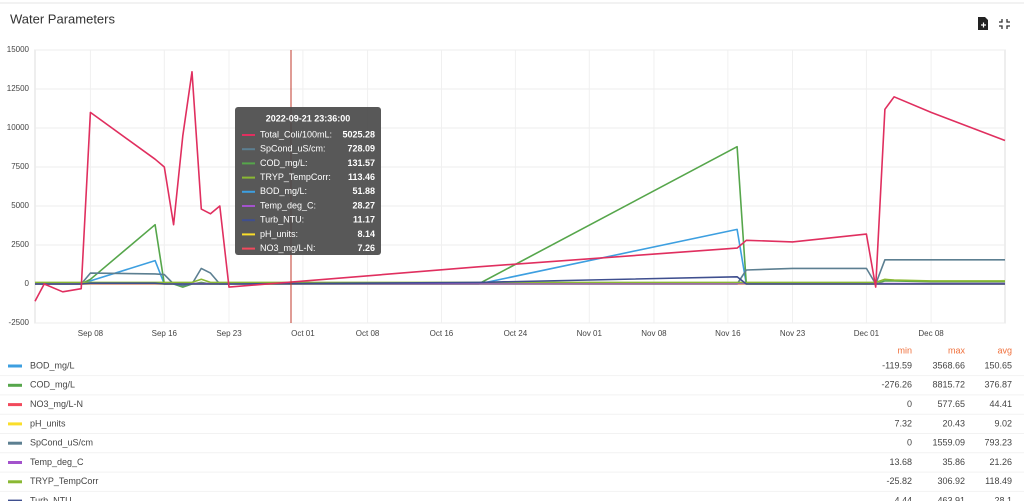  I want to click on y-tick-label: 15000, so click(18, 49).